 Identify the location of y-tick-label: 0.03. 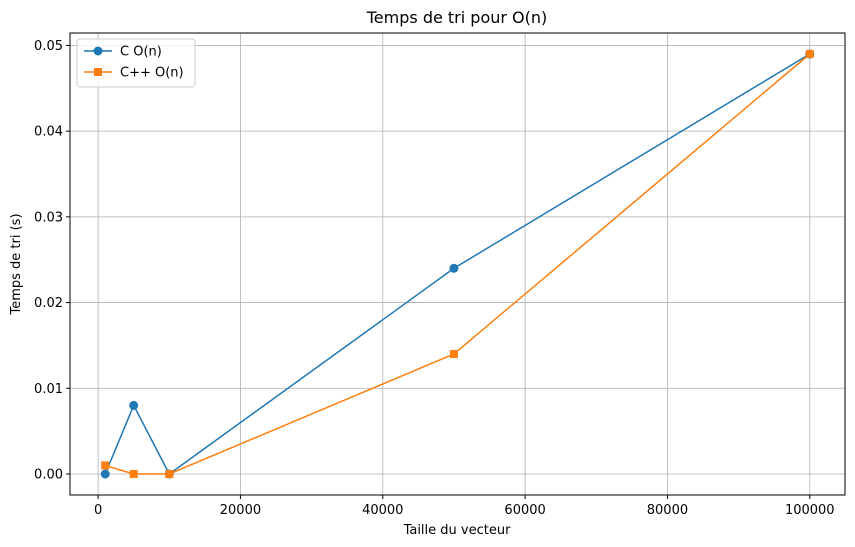
(48, 217).